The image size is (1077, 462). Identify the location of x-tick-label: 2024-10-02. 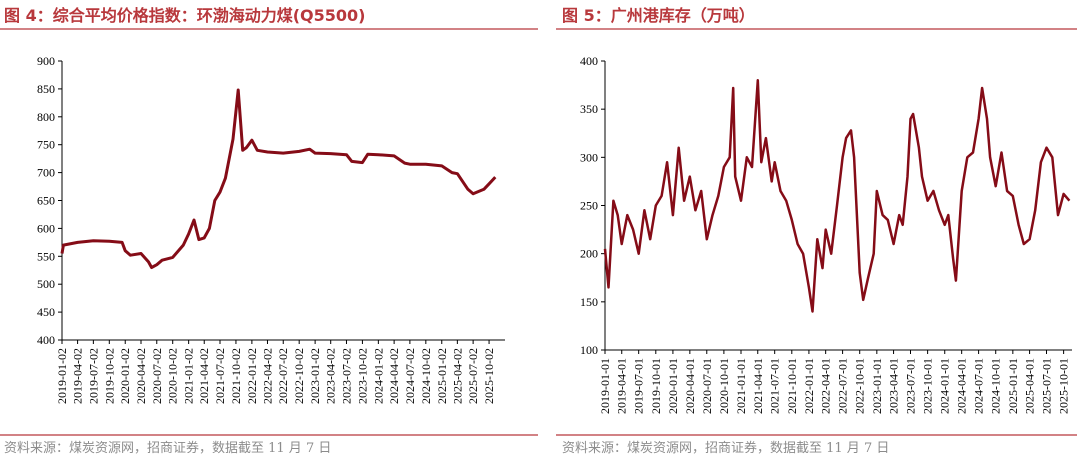
(426, 376).